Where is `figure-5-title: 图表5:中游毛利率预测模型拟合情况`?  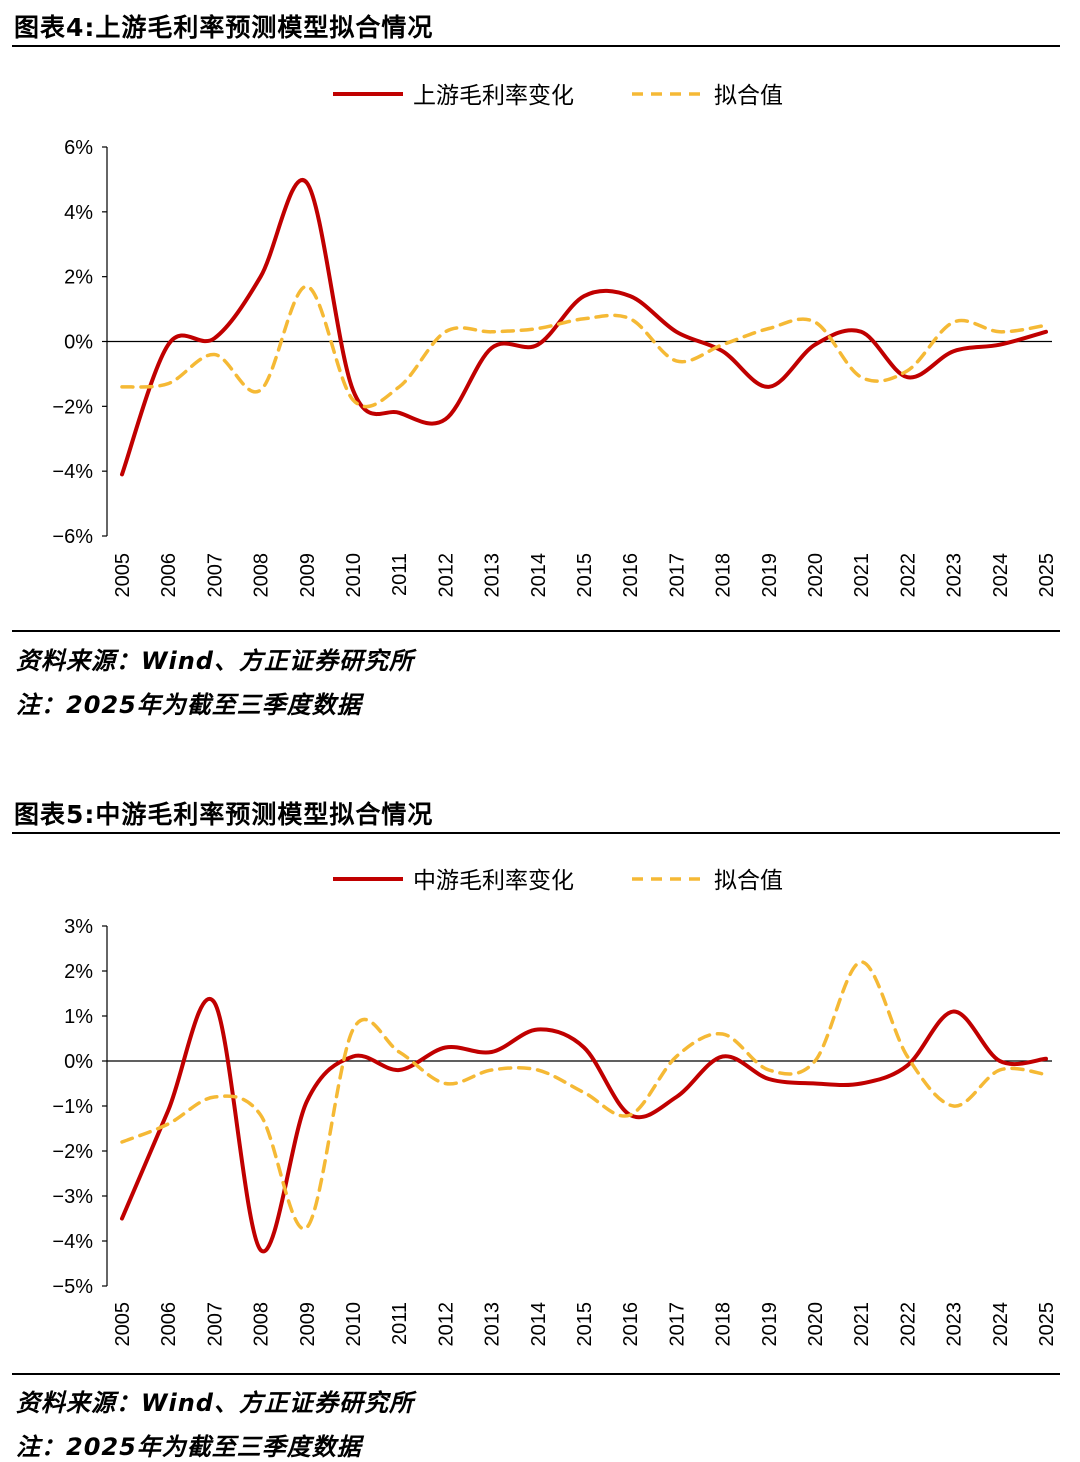
figure-5-title: 图表5:中游毛利率预测模型拟合情况 is located at coordinates (224, 814).